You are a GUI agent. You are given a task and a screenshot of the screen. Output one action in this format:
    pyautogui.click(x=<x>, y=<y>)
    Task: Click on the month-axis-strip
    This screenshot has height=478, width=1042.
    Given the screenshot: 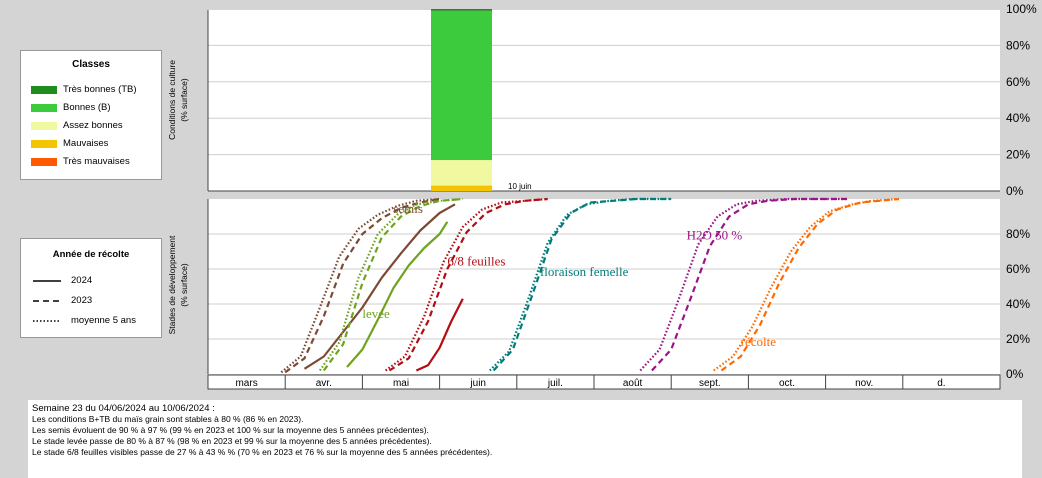 What is the action you would take?
    pyautogui.click(x=604, y=382)
    